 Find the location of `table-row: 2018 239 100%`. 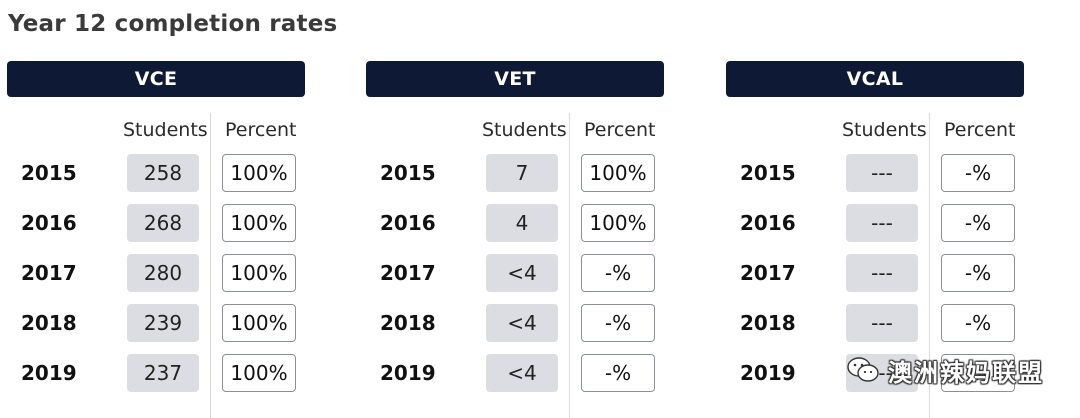

table-row: 2018 239 100% is located at coordinates (157, 323).